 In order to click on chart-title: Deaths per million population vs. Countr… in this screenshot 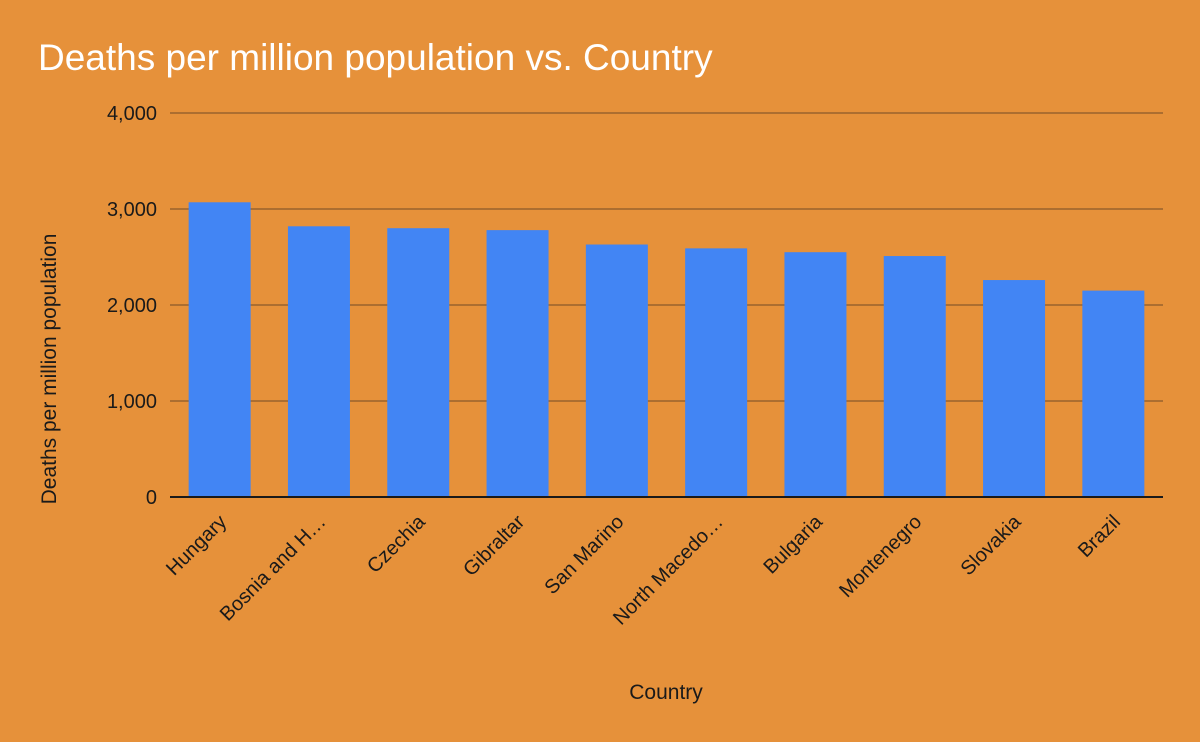, I will do `click(375, 57)`.